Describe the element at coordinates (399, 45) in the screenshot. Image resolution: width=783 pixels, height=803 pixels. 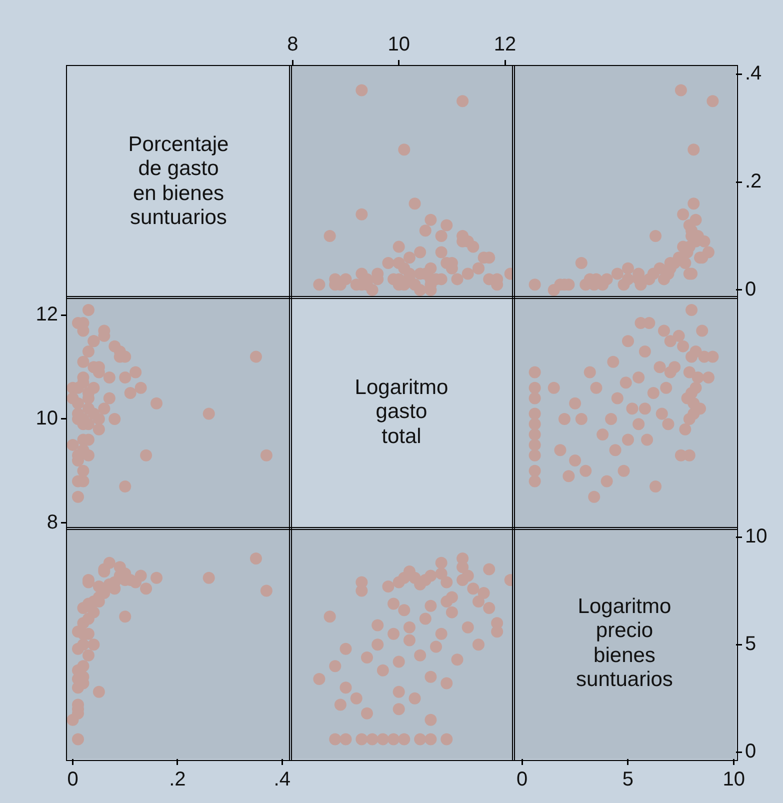
I see `x-tick-label: 10` at that location.